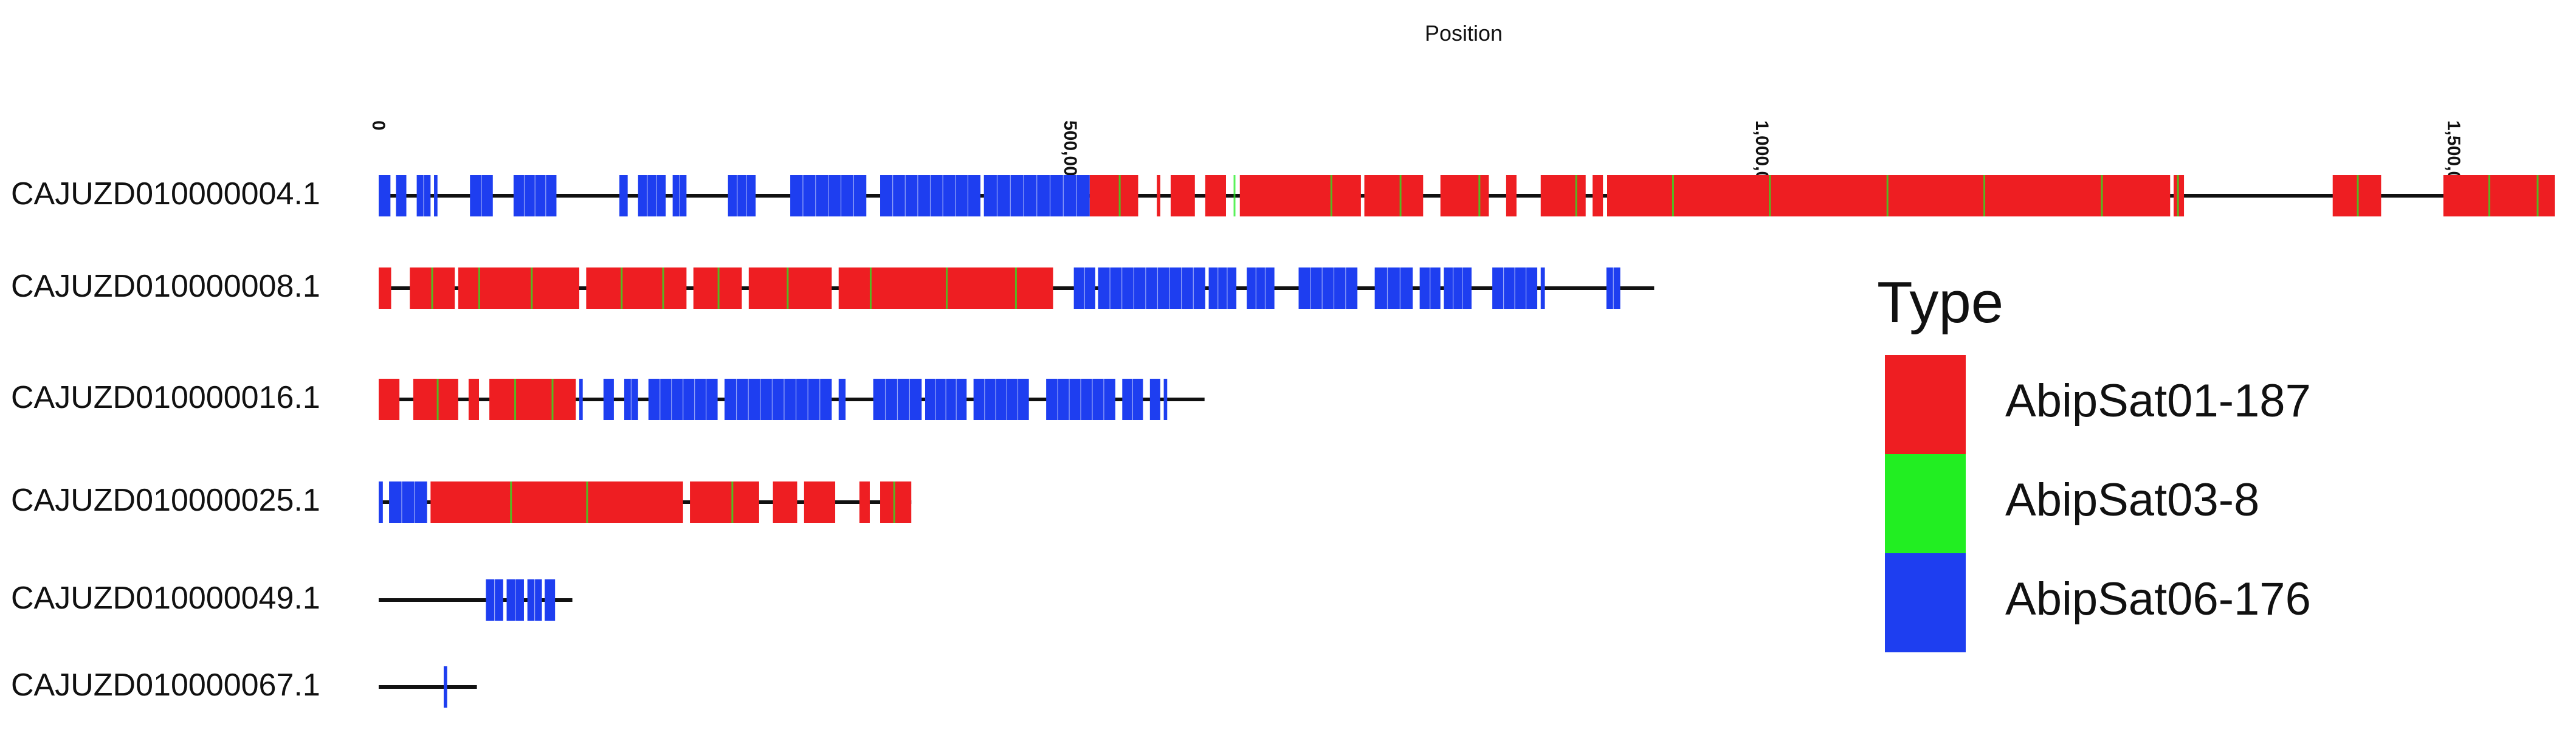  Describe the element at coordinates (165, 286) in the screenshot. I see `sequence-label: CAJUZD010000008.1` at that location.